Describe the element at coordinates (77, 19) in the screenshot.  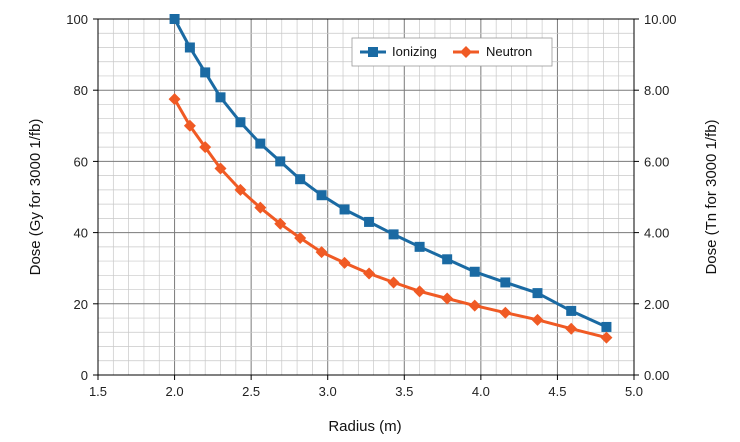
I see `left-y-tick-label: 100` at that location.